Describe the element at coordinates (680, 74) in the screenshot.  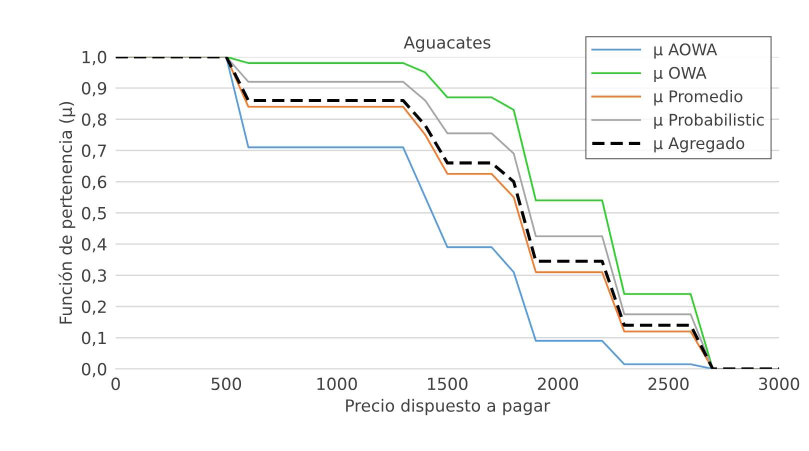
I see `legend-label: μ OWA` at that location.